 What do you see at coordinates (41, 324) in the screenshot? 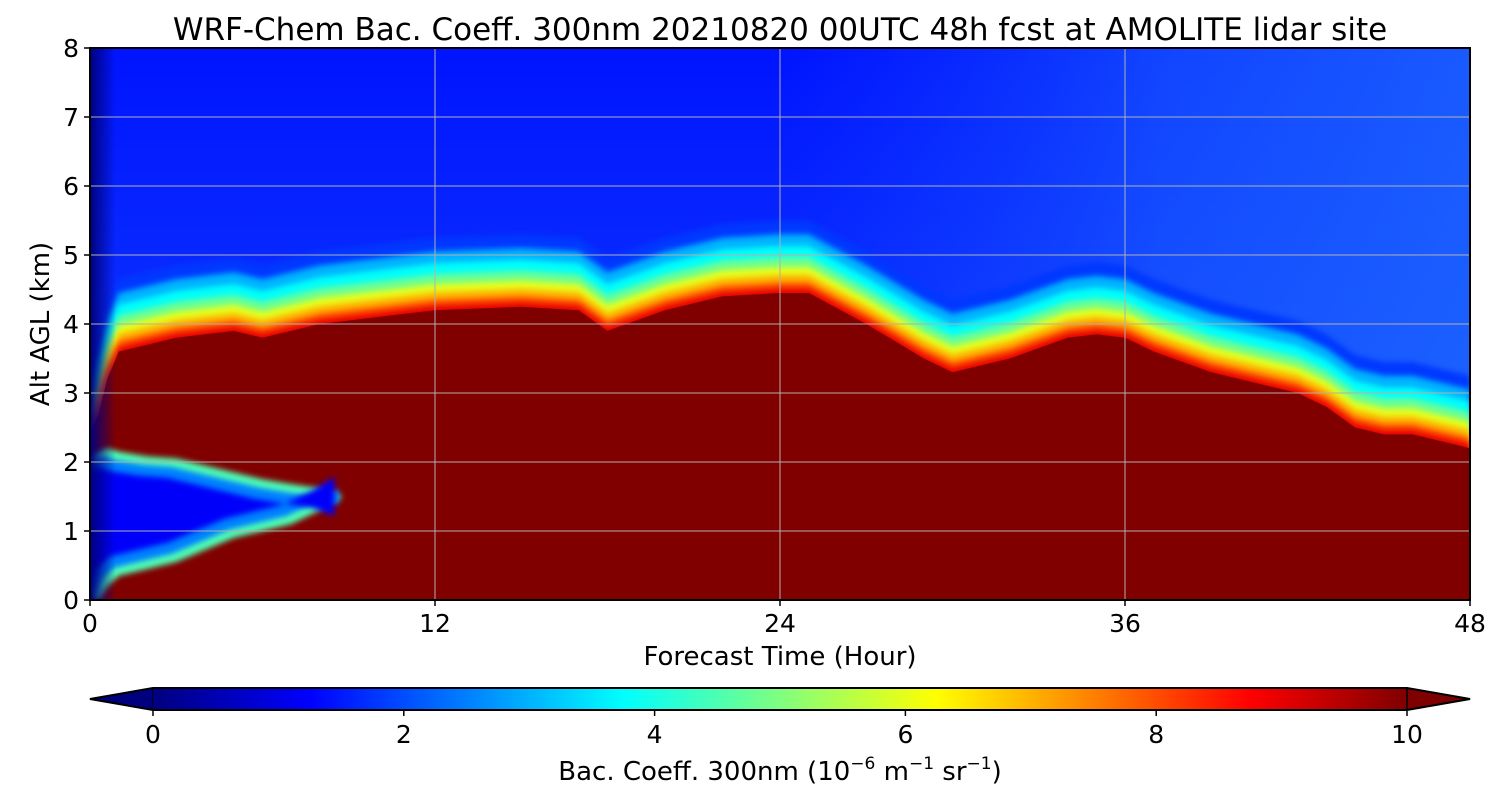
I see `y-axis-label: Alt AGL (km)` at bounding box center [41, 324].